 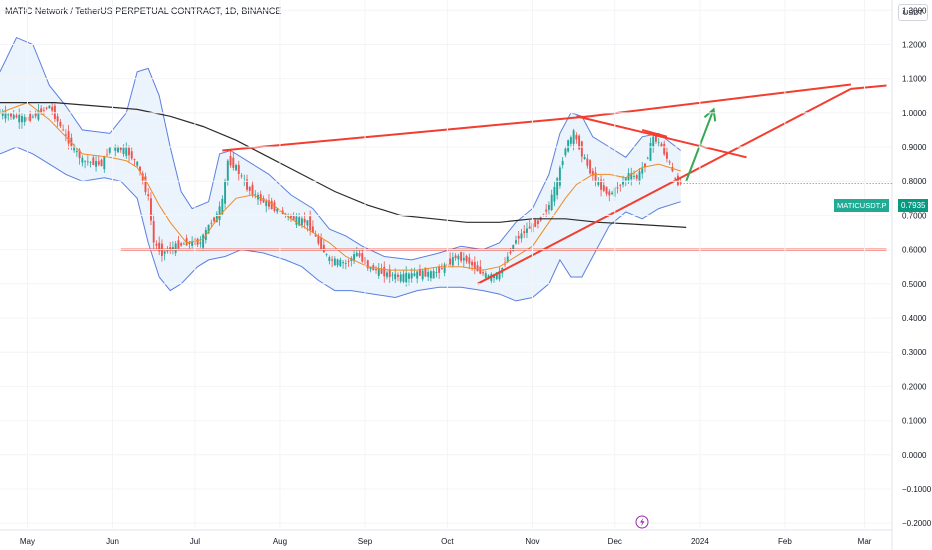 What do you see at coordinates (917, 523) in the screenshot?
I see `y-tick-label: −0.2000` at bounding box center [917, 523].